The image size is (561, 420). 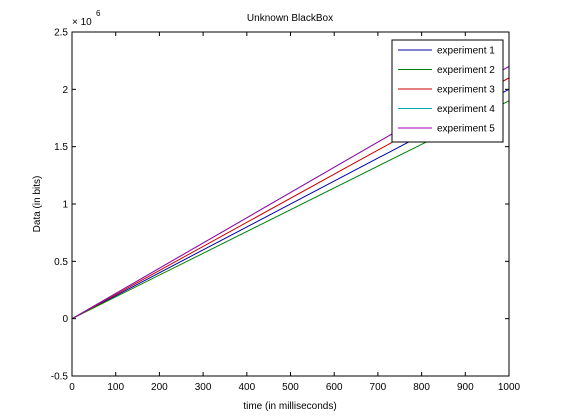 I want to click on y-multiplier-label: × 10, so click(x=82, y=22).